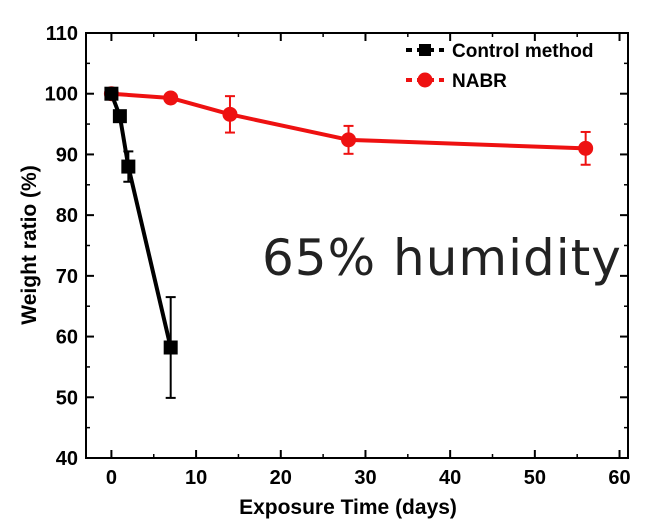 The width and height of the screenshot is (652, 529). Describe the element at coordinates (196, 478) in the screenshot. I see `x-tick-label: 10` at that location.